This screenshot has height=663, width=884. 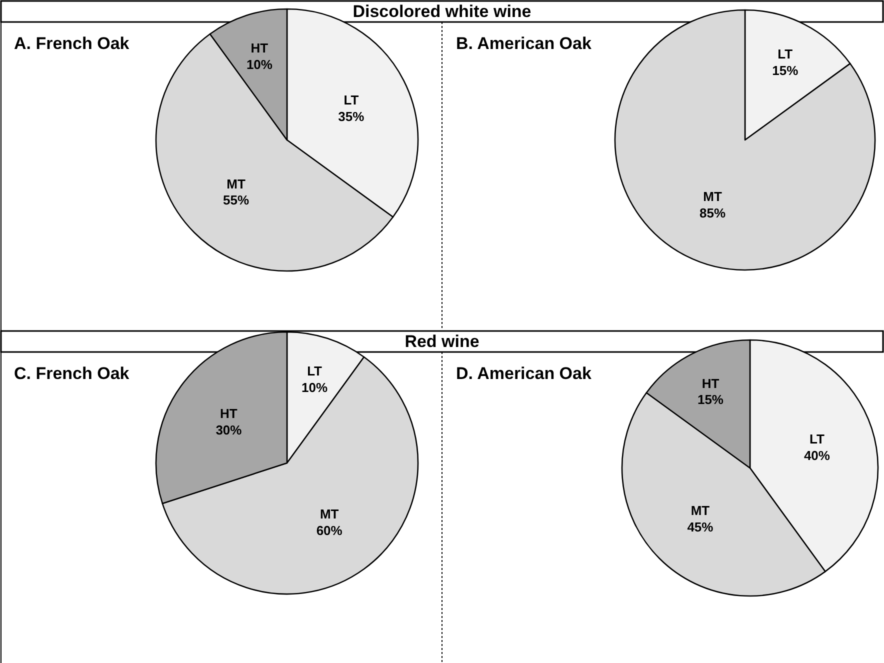 I want to click on chart-subtitle: Discolored white wine, so click(x=442, y=11).